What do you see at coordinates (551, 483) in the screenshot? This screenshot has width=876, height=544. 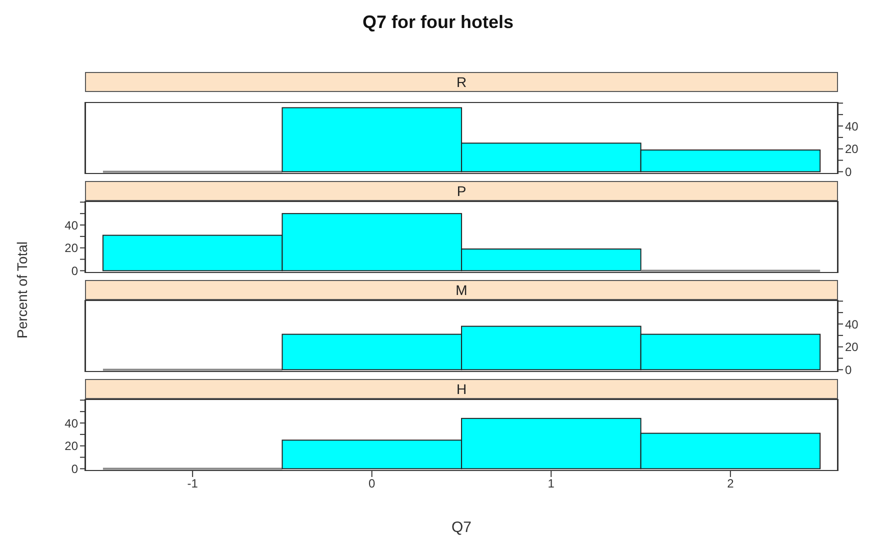 I see `x-tick-label: 1` at bounding box center [551, 483].